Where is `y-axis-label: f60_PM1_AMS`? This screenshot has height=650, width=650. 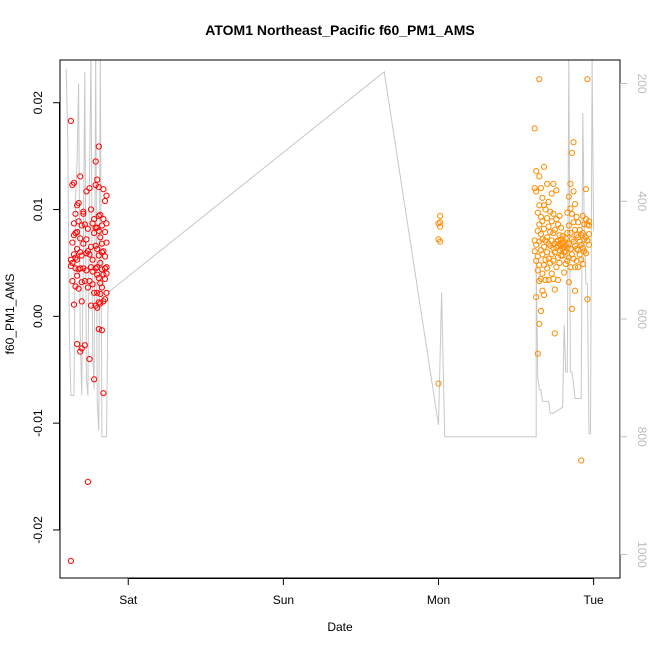 y-axis-label: f60_PM1_AMS is located at coordinates (10, 314).